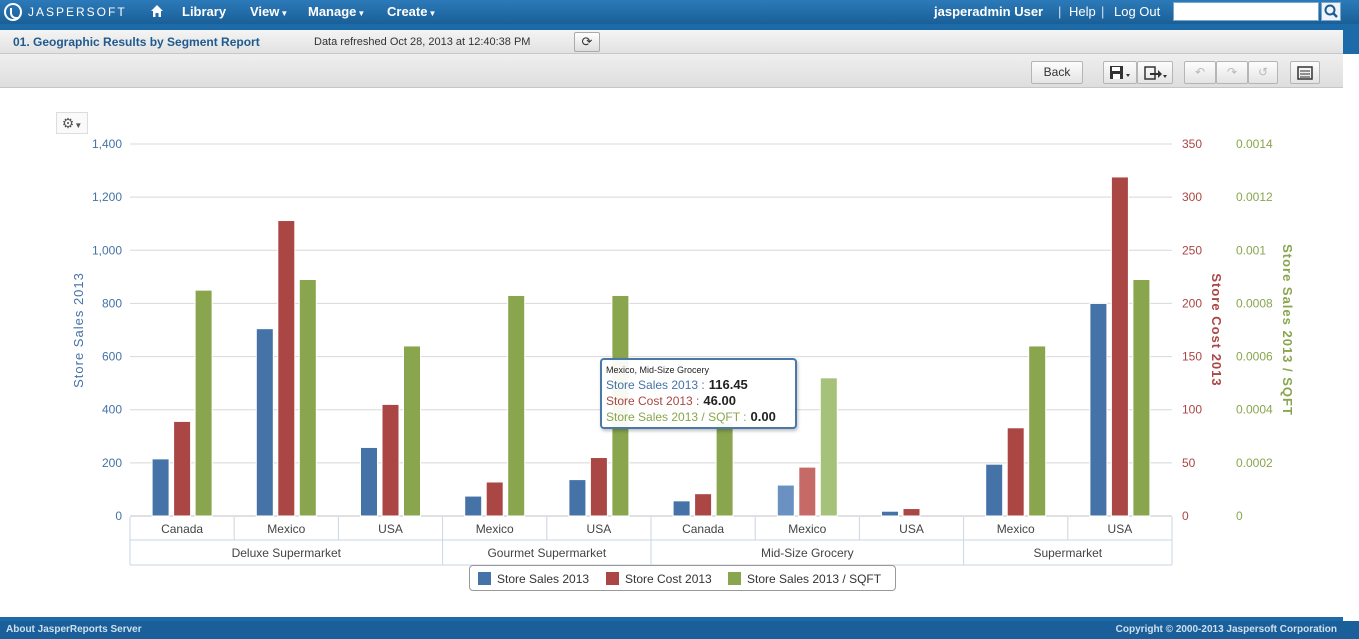 This screenshot has height=639, width=1359. Describe the element at coordinates (77, 12) in the screenshot. I see `logo-text: JASPERSOFT` at that location.